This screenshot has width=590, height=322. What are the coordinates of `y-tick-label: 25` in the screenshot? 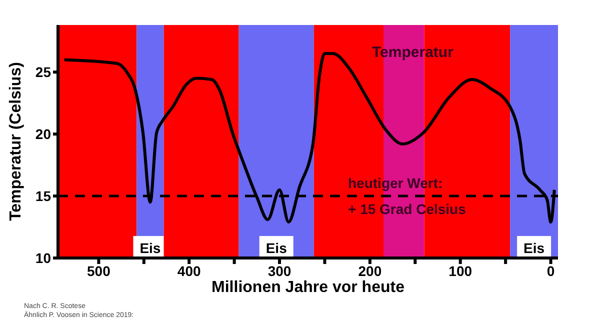 It's located at (43, 72).